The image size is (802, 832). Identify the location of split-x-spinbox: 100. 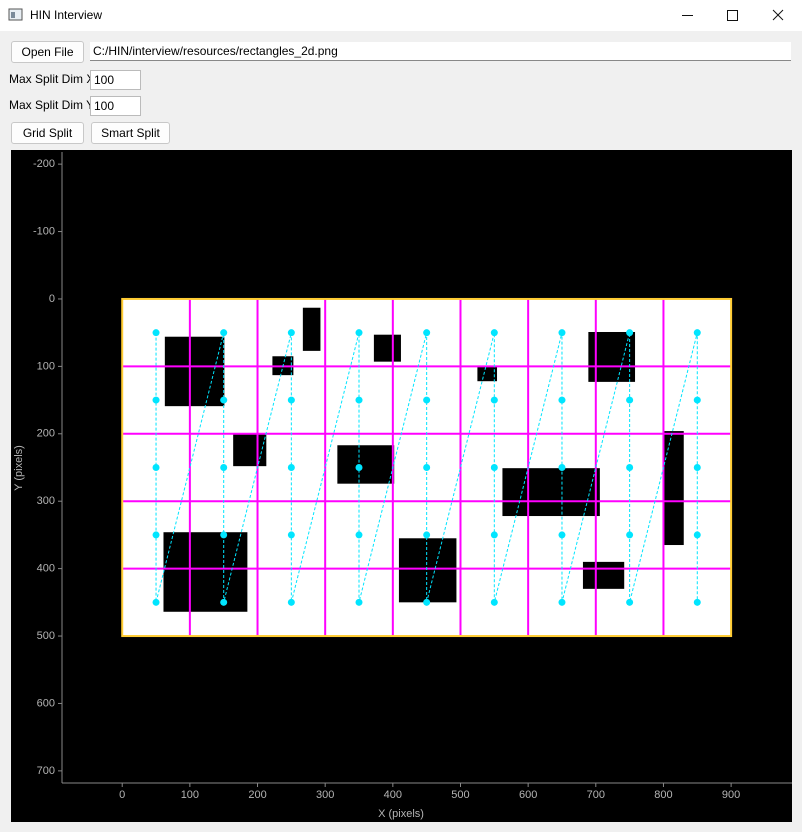
(115, 80).